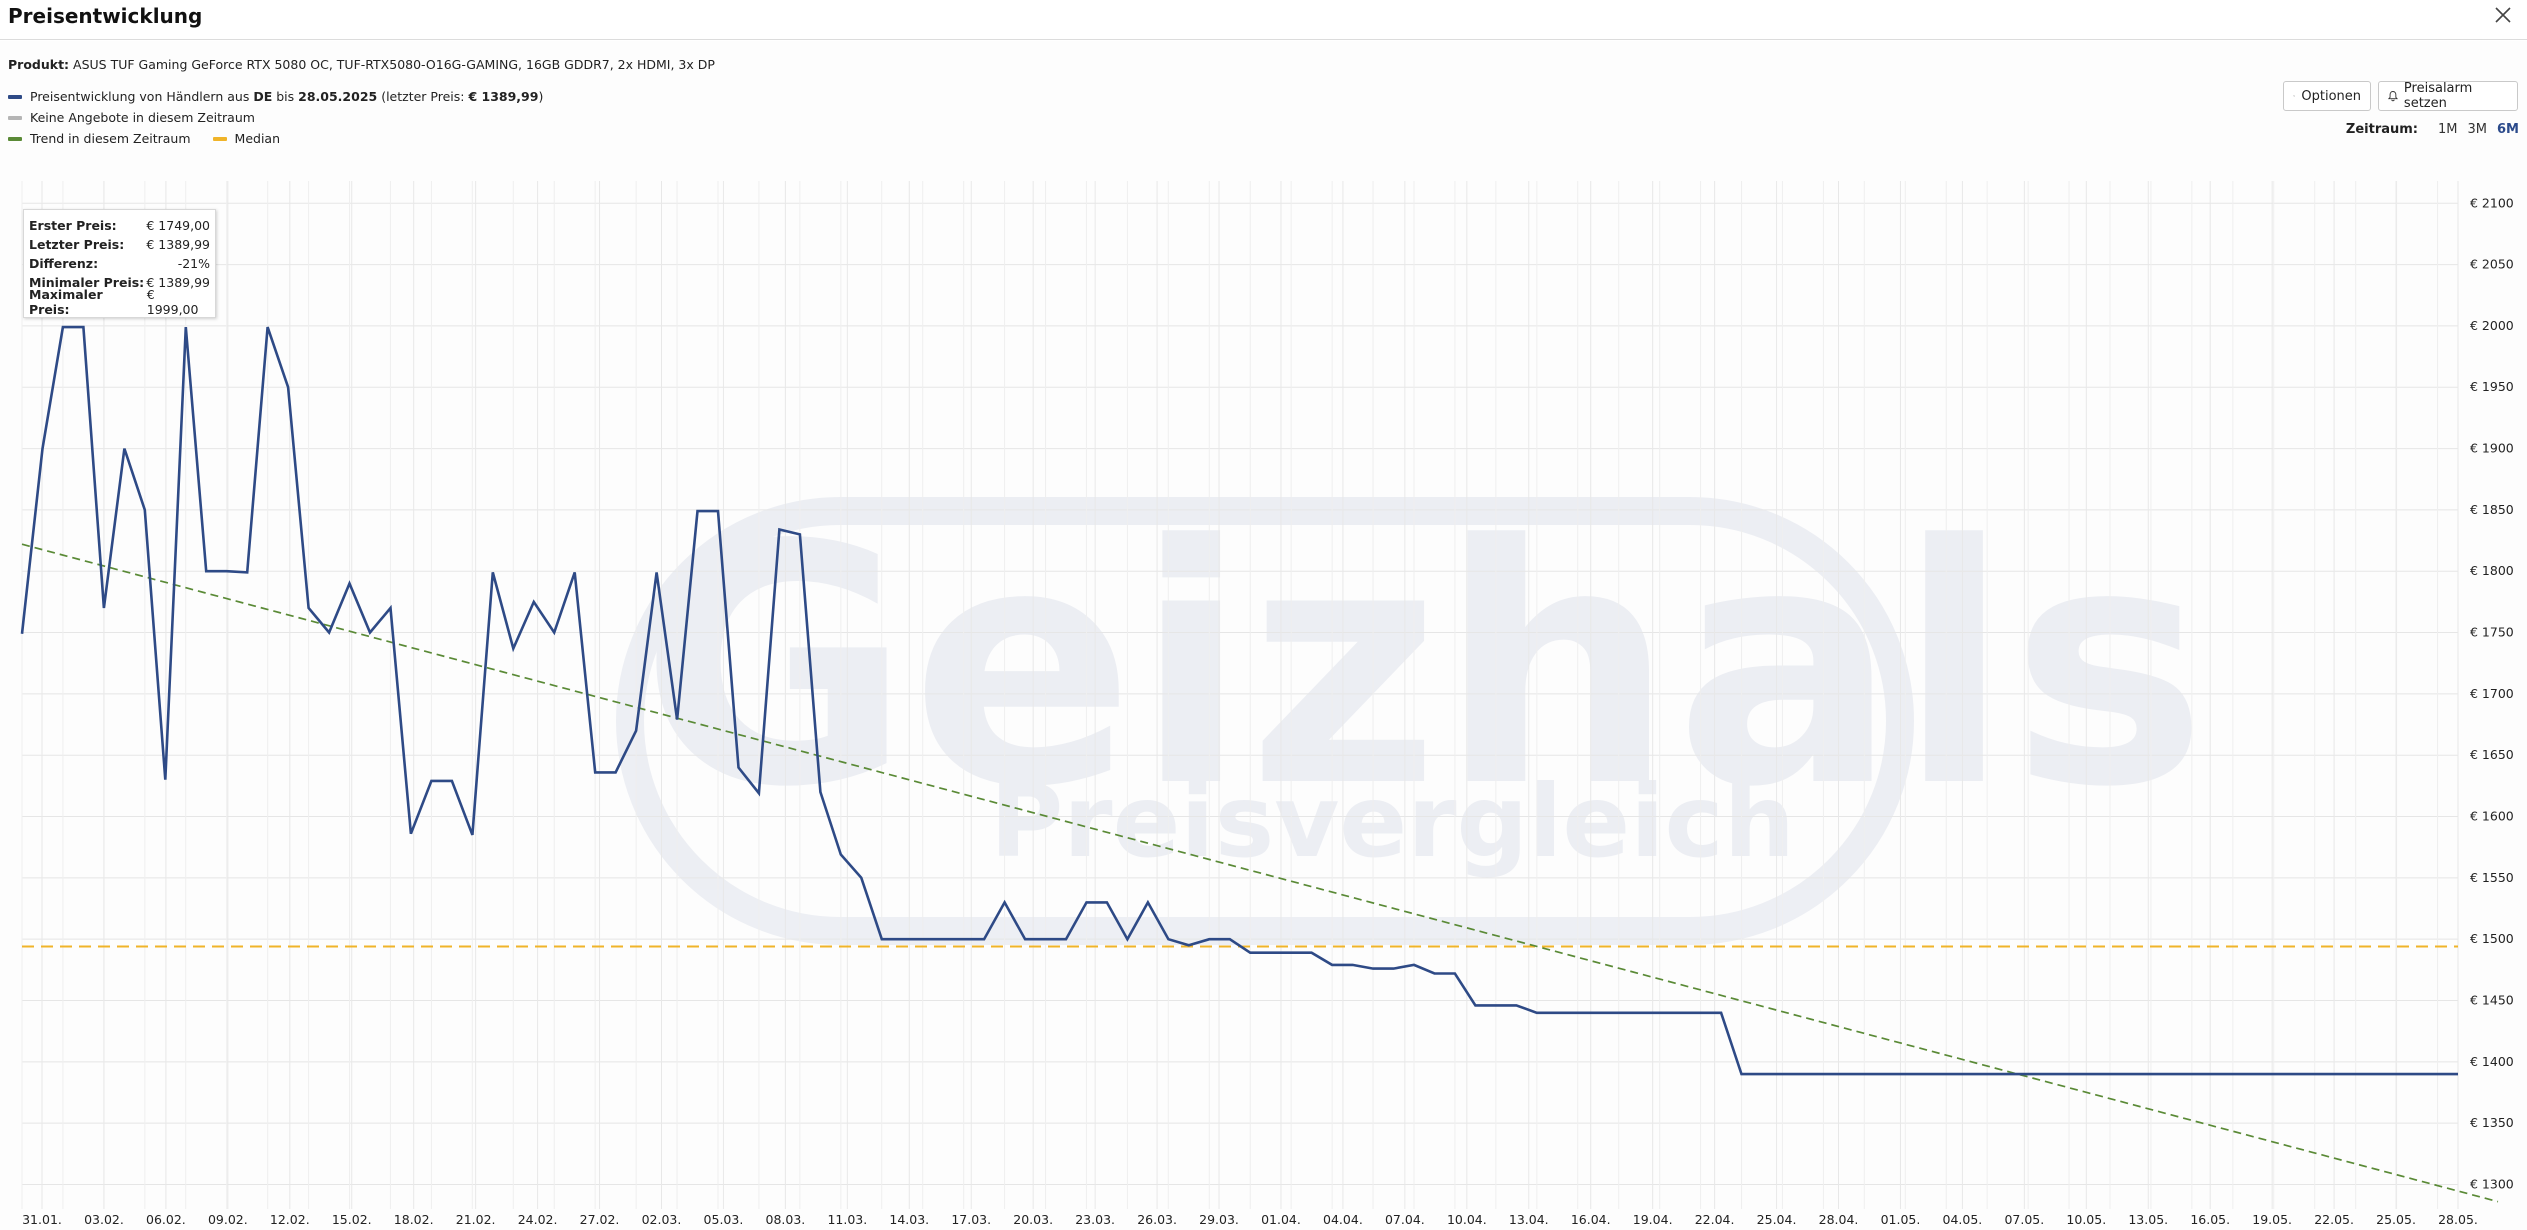 The image size is (2527, 1230). What do you see at coordinates (2503, 15) in the screenshot?
I see `close-icon` at bounding box center [2503, 15].